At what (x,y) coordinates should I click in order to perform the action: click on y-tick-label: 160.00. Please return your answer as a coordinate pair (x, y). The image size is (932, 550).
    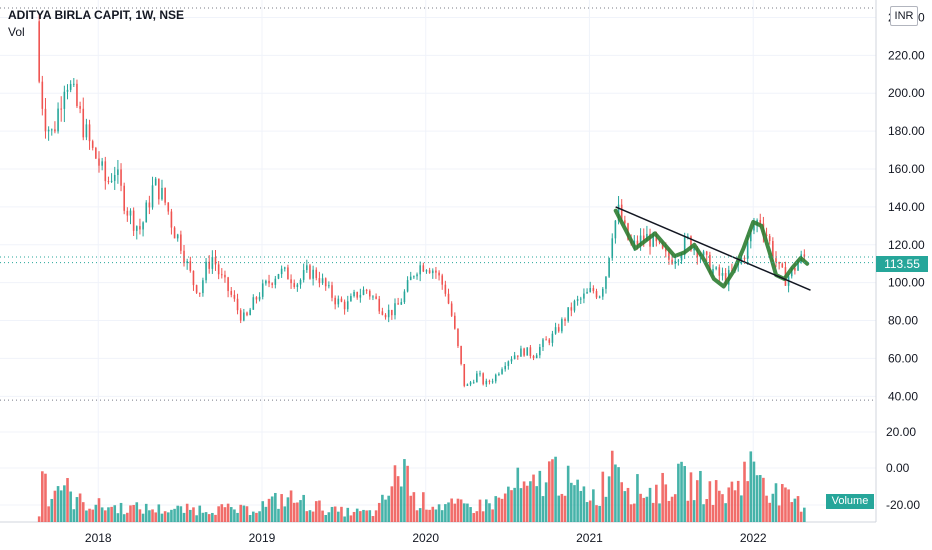
    Looking at the image, I should click on (906, 169).